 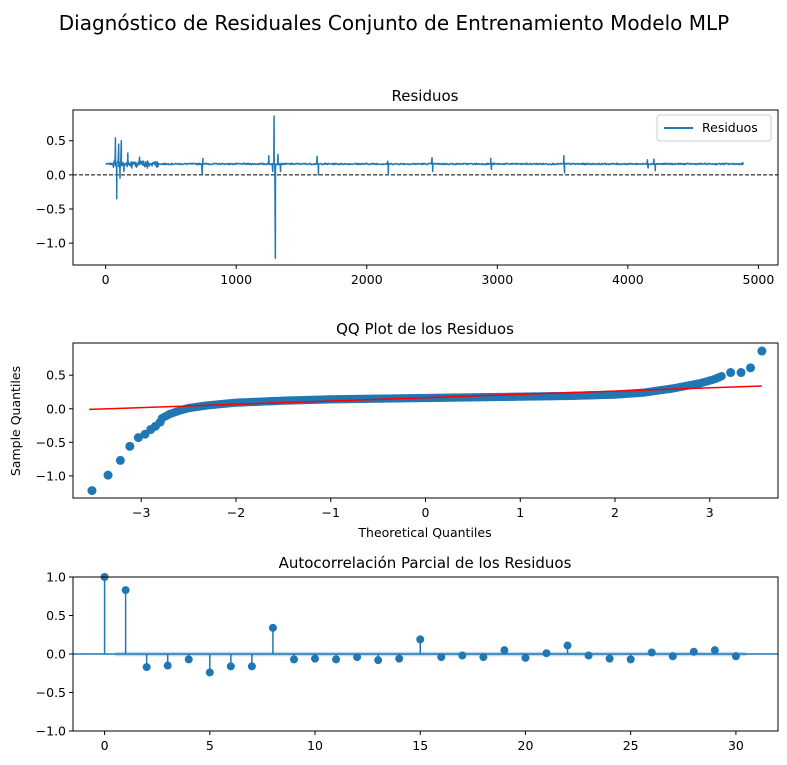 What do you see at coordinates (54, 192) in the screenshot?
I see `residuals-y-ticks: −1.0 −0.5 0.0 0.5` at bounding box center [54, 192].